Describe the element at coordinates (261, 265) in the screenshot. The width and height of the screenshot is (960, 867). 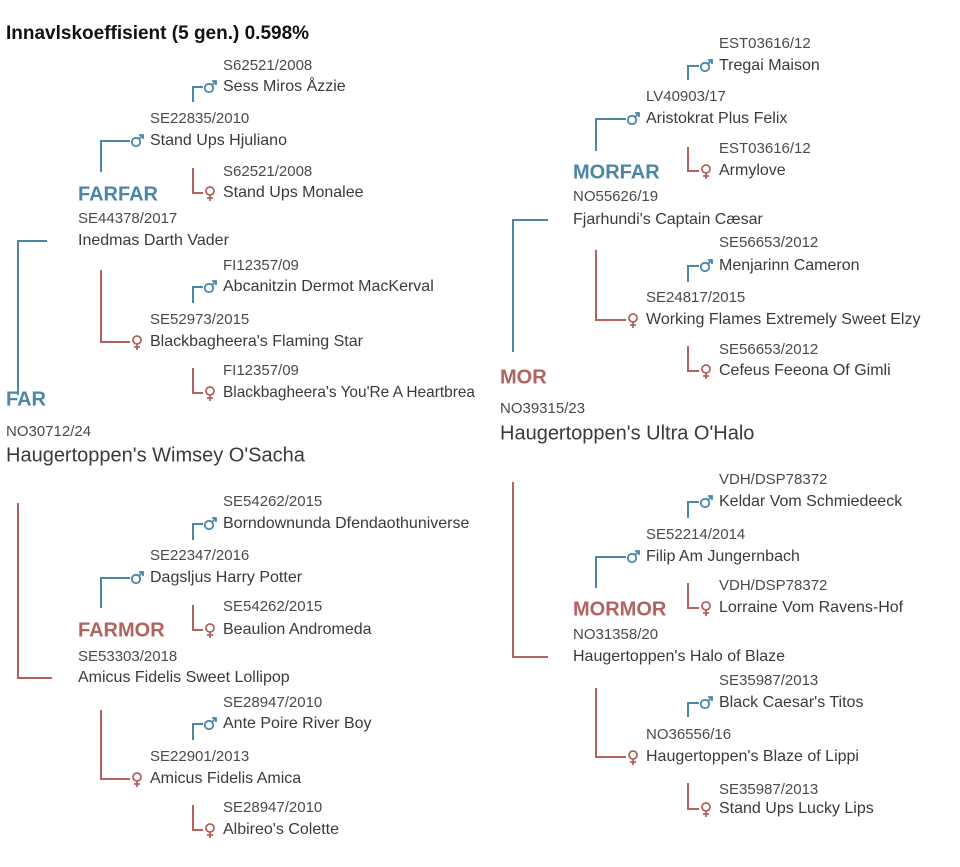
I see `reg-number: FI12357/09` at that location.